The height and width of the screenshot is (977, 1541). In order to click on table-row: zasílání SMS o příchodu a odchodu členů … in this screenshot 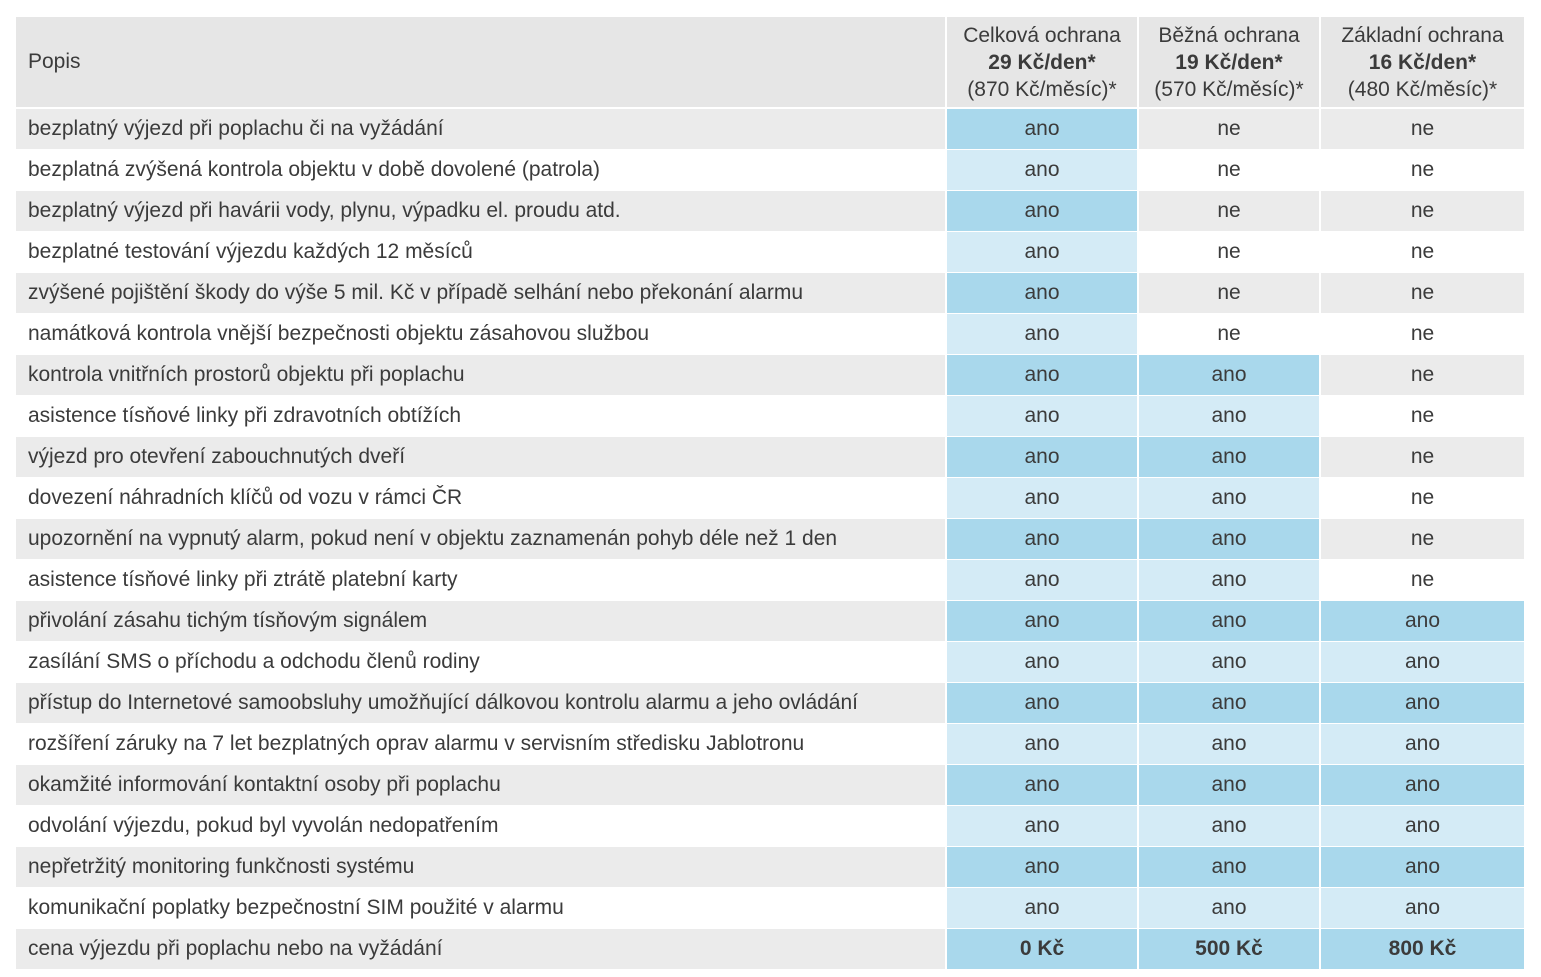, I will do `click(770, 662)`.